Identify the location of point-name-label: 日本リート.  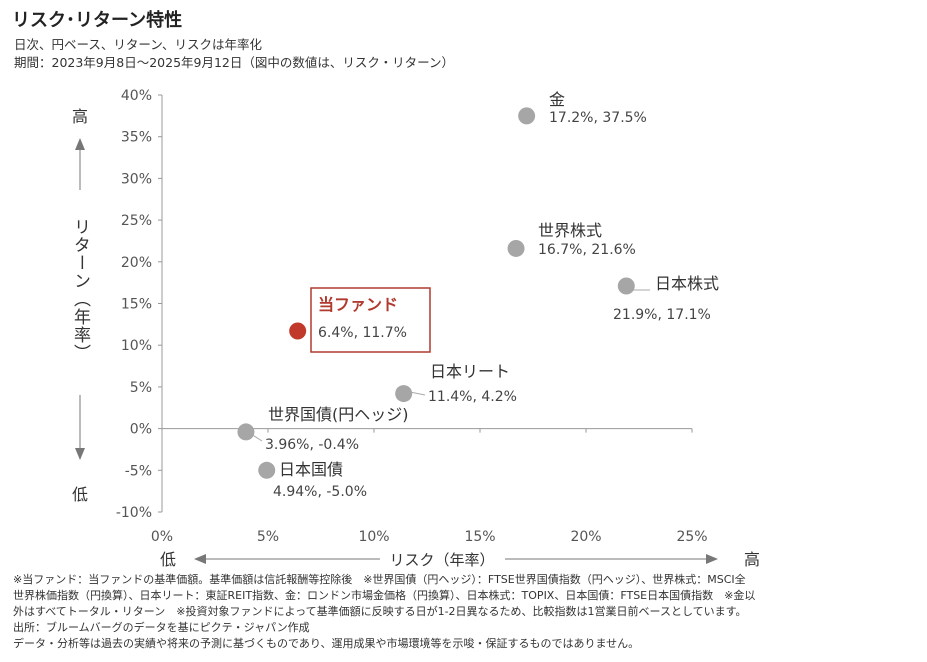
(470, 371).